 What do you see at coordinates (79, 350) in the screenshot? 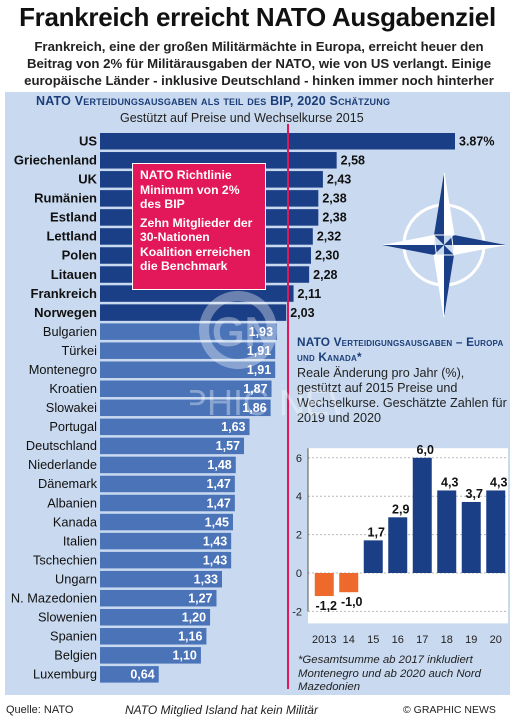
I see `country-label: Türkei` at bounding box center [79, 350].